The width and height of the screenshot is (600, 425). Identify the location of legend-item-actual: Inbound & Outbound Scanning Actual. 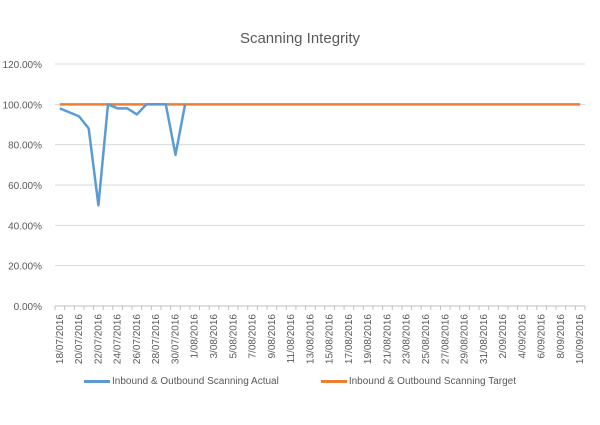
(181, 381).